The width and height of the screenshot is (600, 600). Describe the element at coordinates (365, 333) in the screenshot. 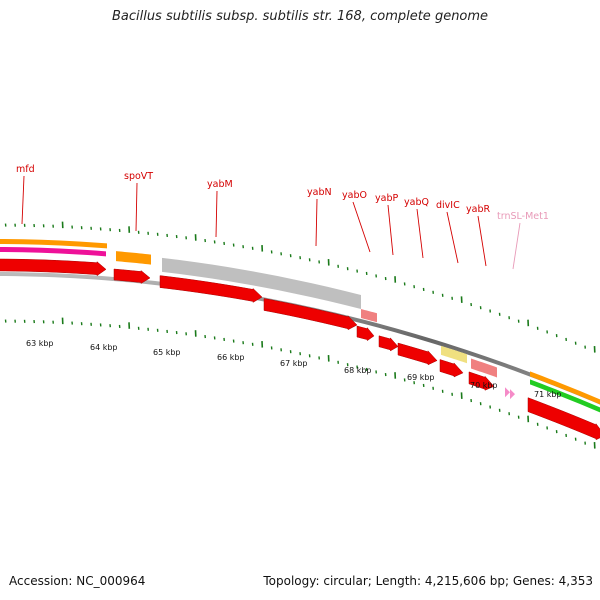

I see `gene-arrow-yabO` at that location.